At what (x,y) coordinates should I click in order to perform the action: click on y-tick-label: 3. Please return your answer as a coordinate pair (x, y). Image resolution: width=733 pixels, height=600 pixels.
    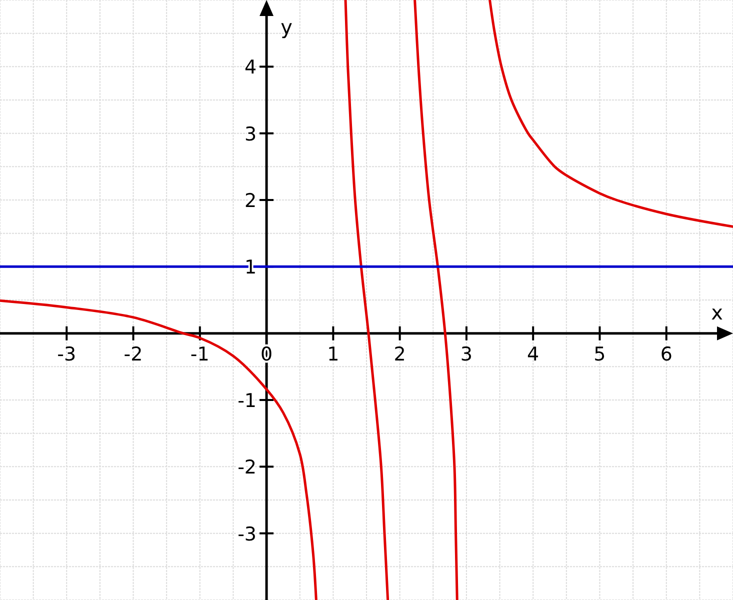
    Looking at the image, I should click on (250, 134).